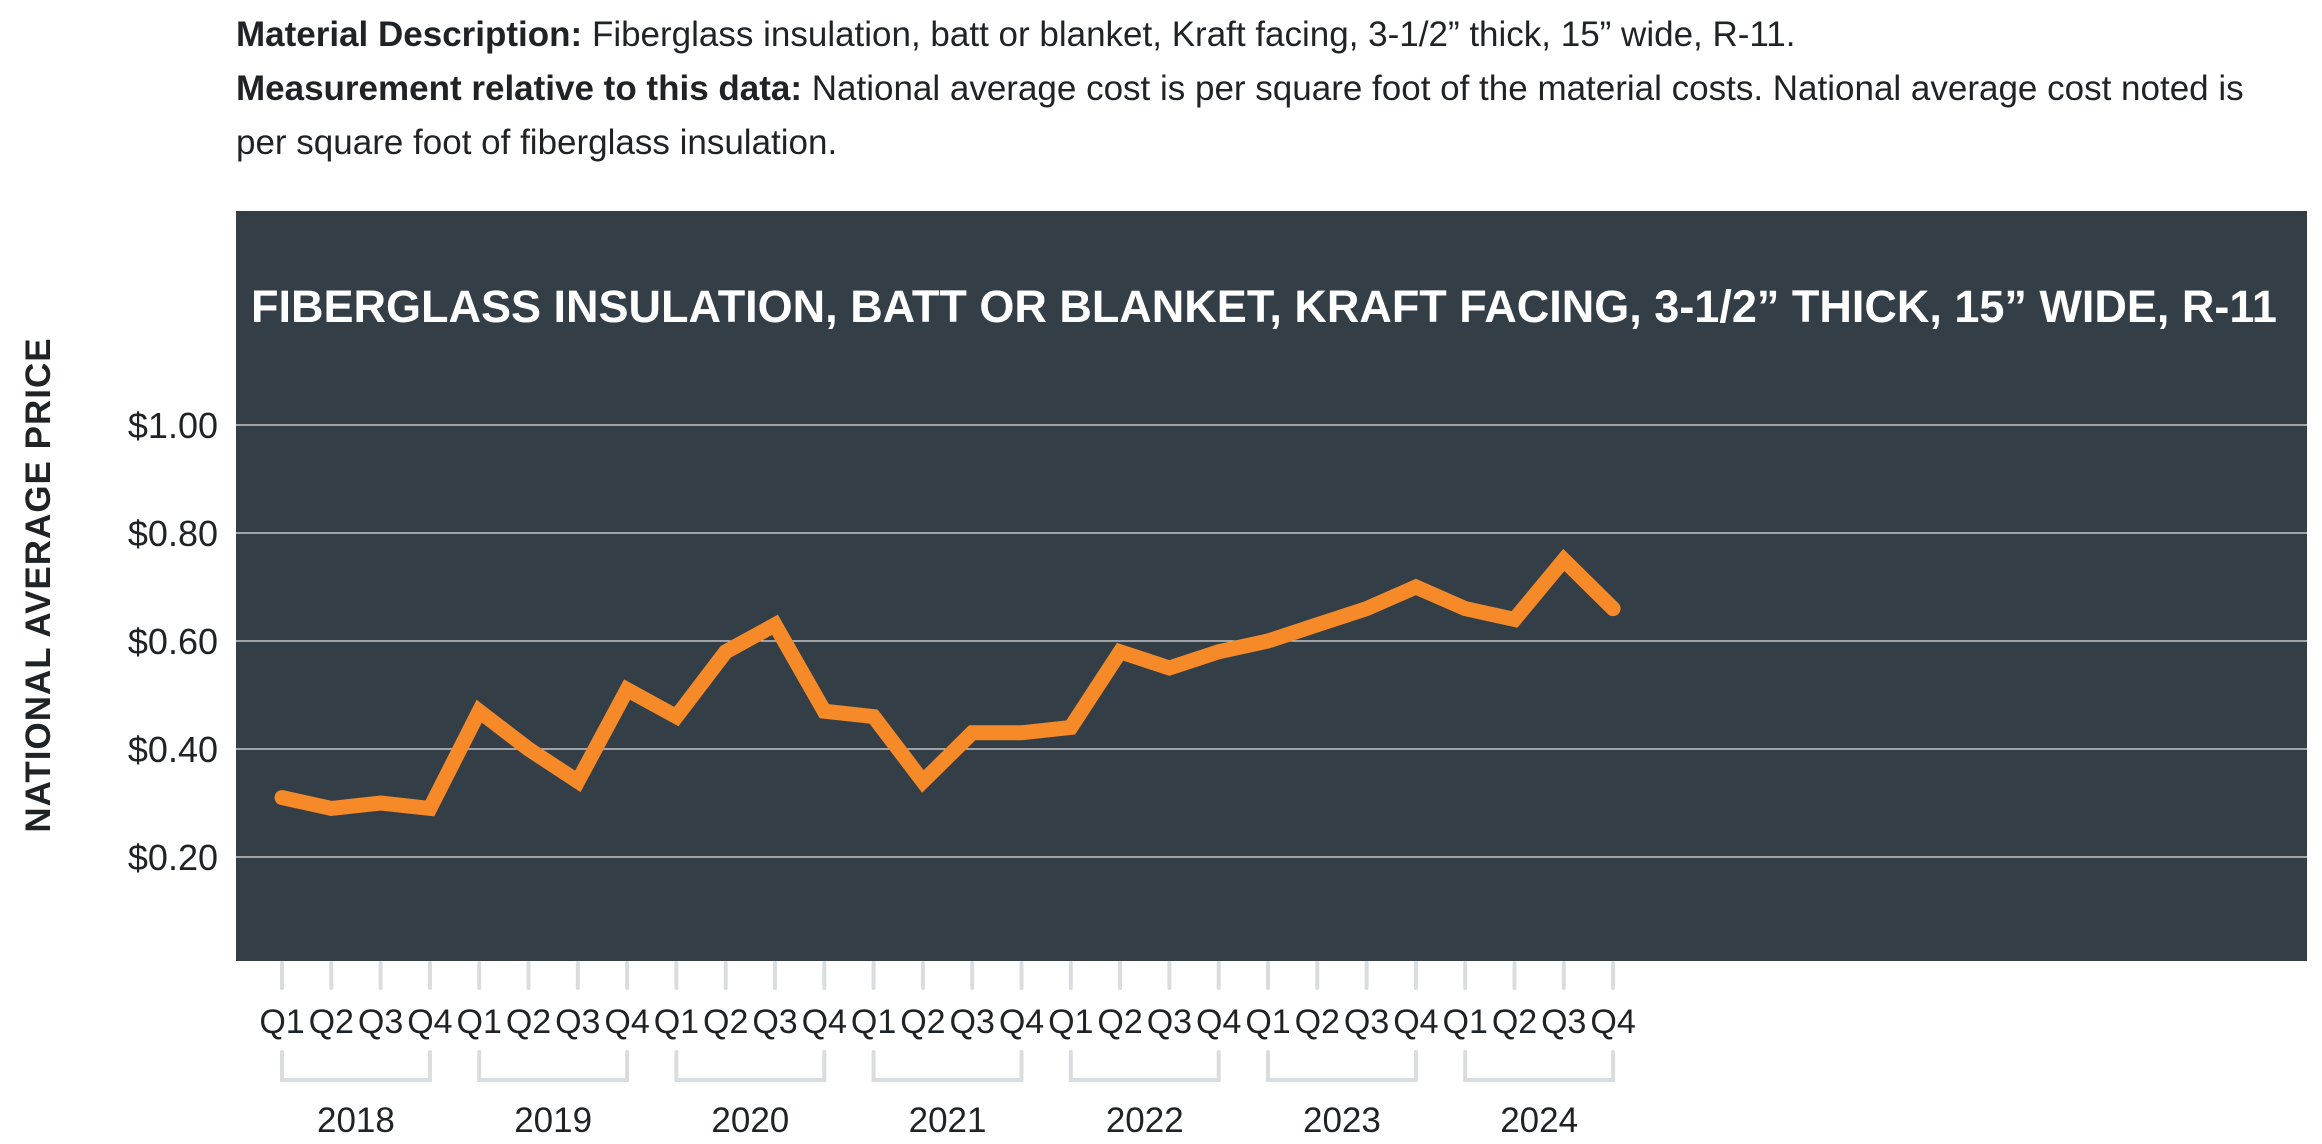 The image size is (2322, 1144). I want to click on y-axis-label: NATIONAL AVERAGE PRICE, so click(38, 584).